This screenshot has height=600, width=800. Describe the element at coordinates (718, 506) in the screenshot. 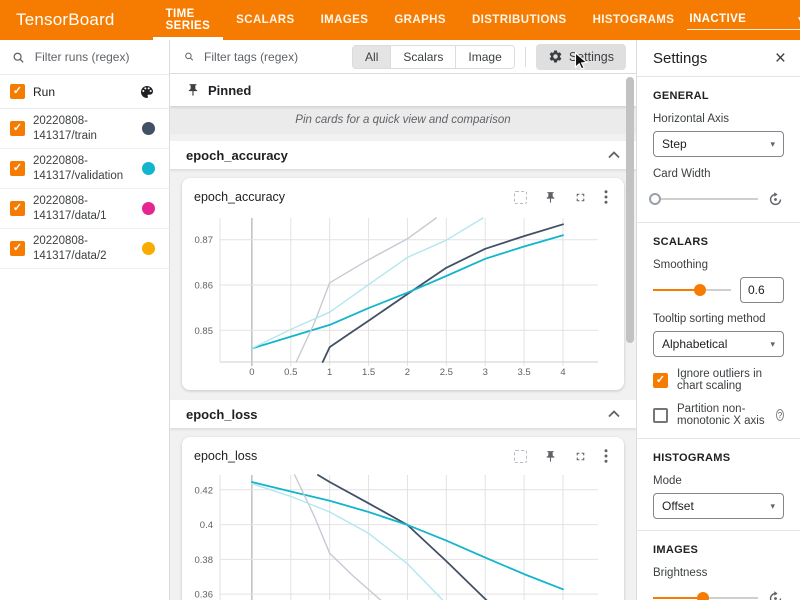

I see `histogram-mode-select: Offset ▾` at that location.